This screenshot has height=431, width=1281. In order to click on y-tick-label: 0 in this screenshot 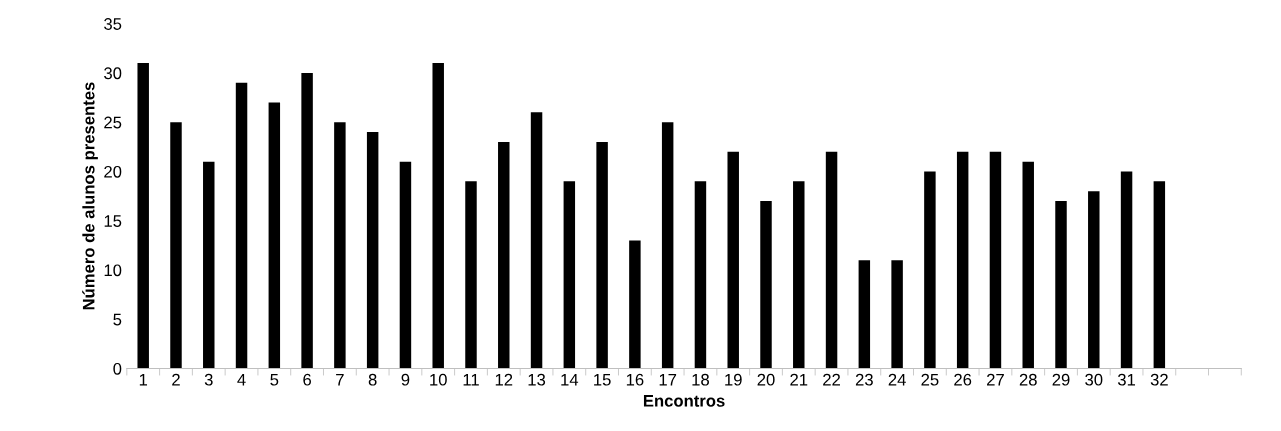, I will do `click(117, 368)`.